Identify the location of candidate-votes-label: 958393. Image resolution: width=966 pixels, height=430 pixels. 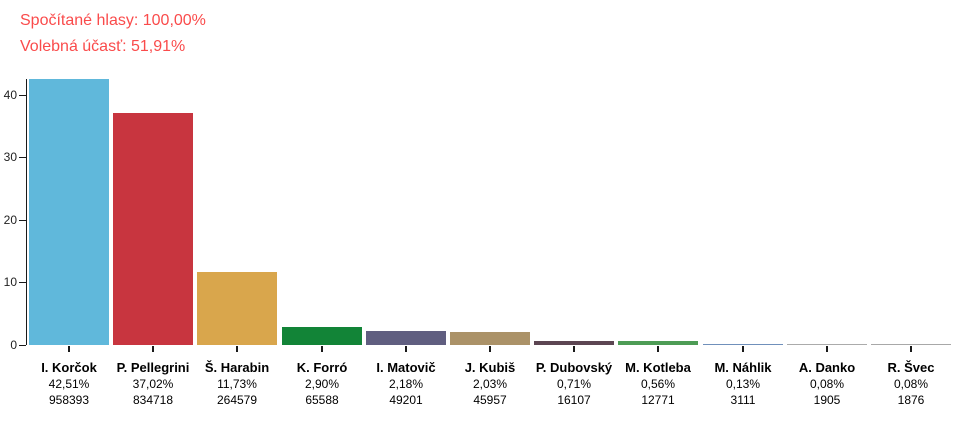
(69, 400).